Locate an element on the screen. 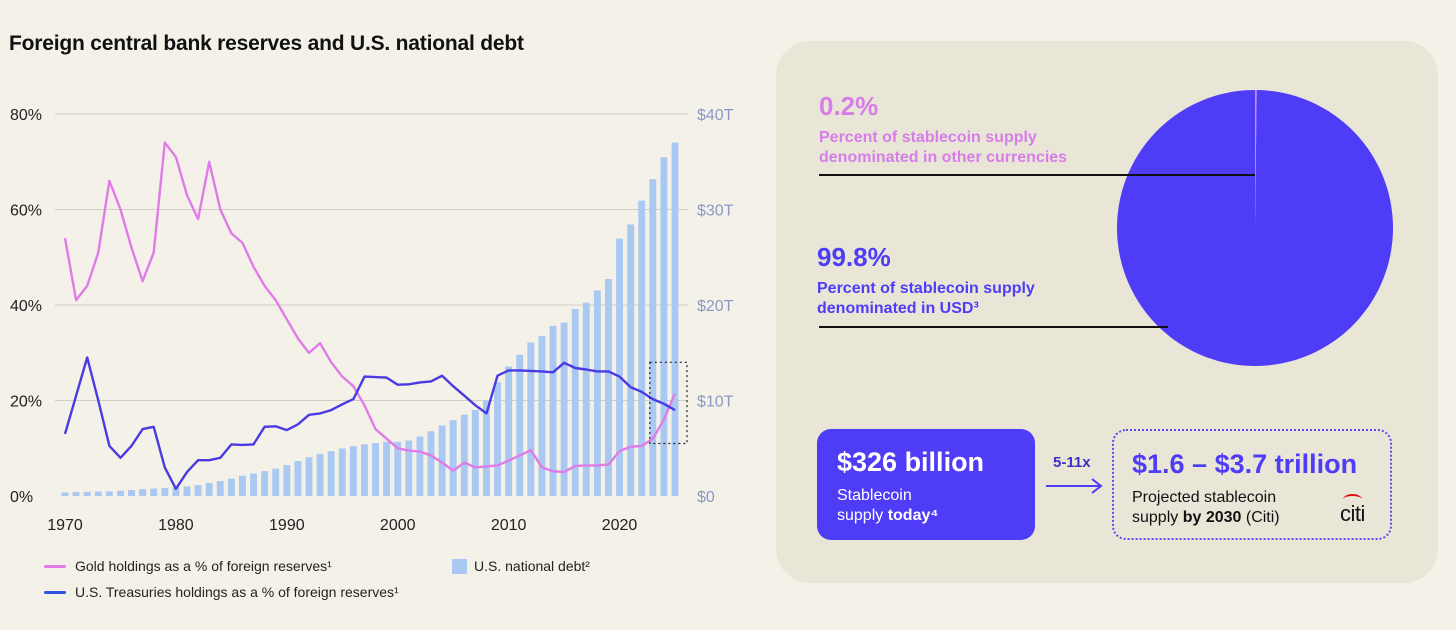 The height and width of the screenshot is (630, 1456). supply-today-line1: Stablecoin is located at coordinates (874, 495).